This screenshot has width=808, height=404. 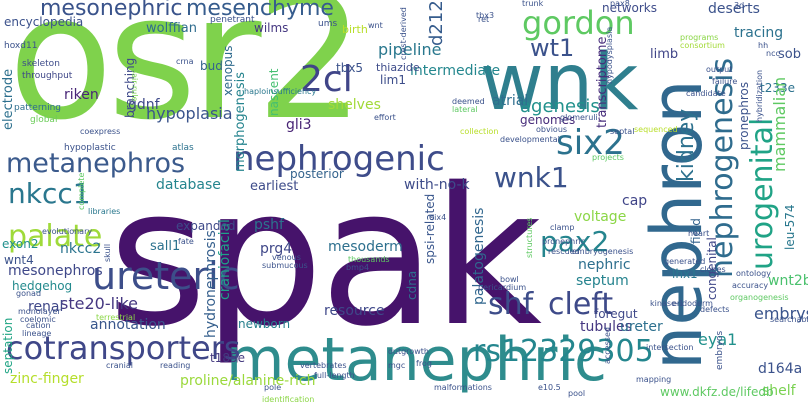 I want to click on word-thousands: thousands, so click(x=369, y=259).